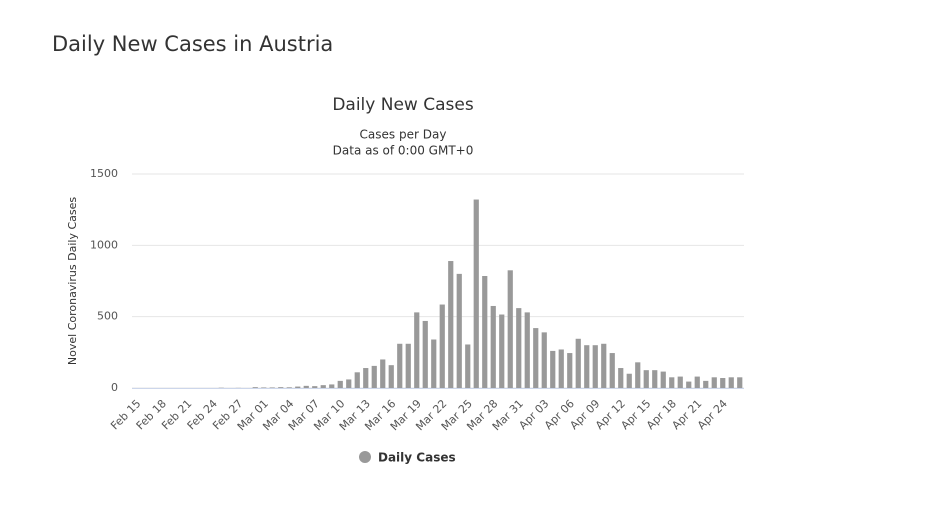  I want to click on y-tick-label: 500, so click(107, 316).